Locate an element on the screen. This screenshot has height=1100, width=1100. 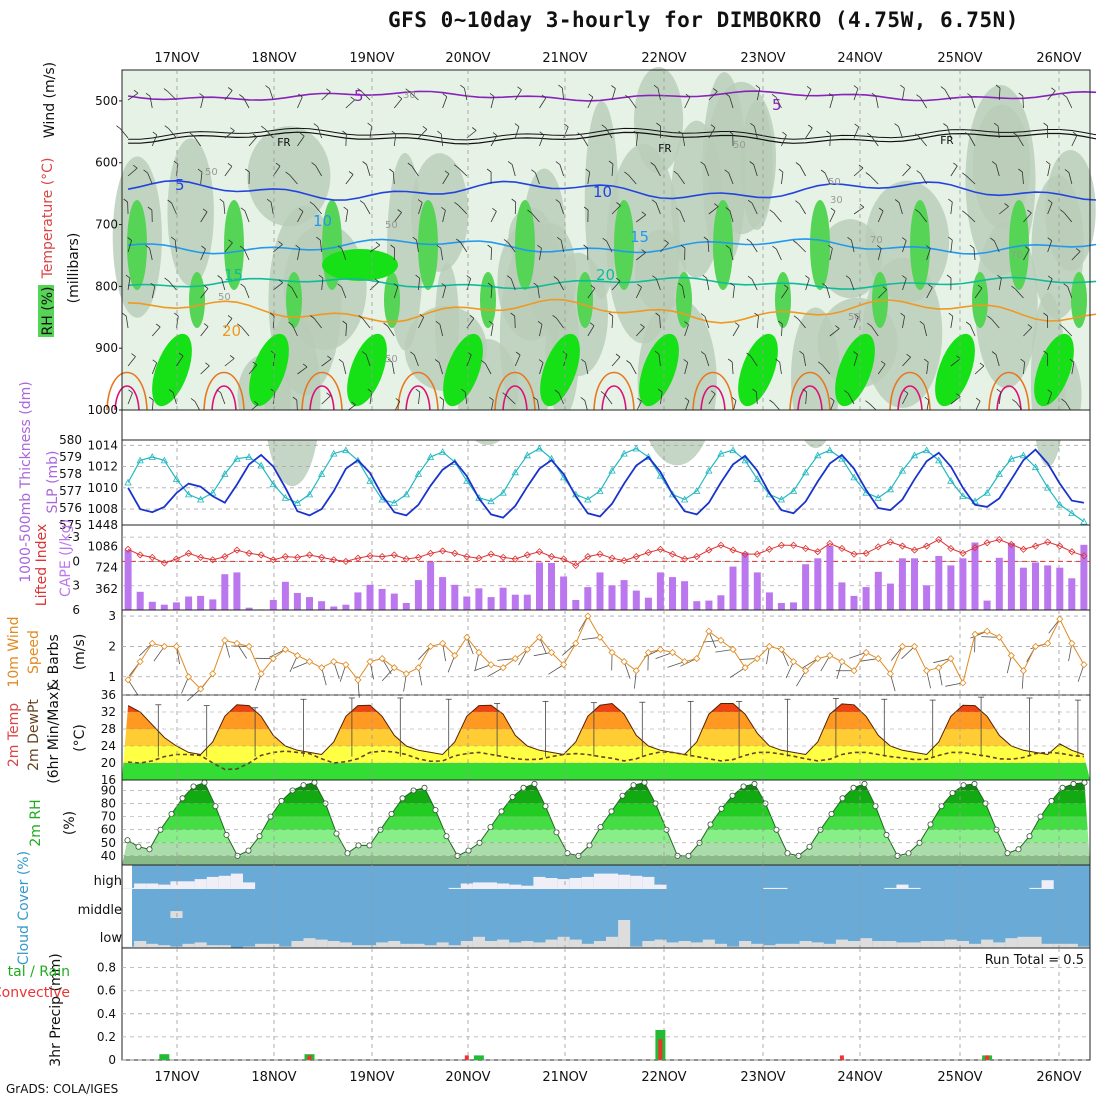
rh-contour-label: 50 is located at coordinates (224, 297).